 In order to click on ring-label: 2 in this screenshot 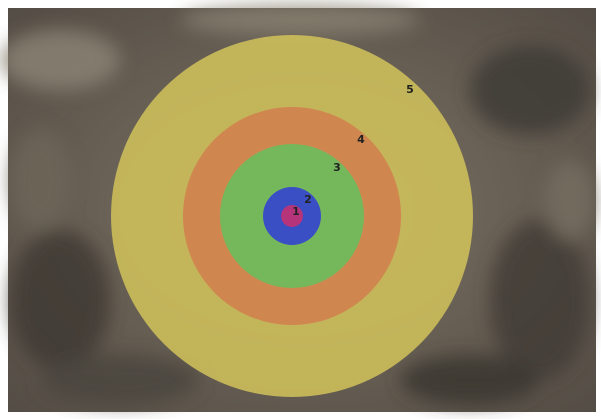, I will do `click(308, 199)`.